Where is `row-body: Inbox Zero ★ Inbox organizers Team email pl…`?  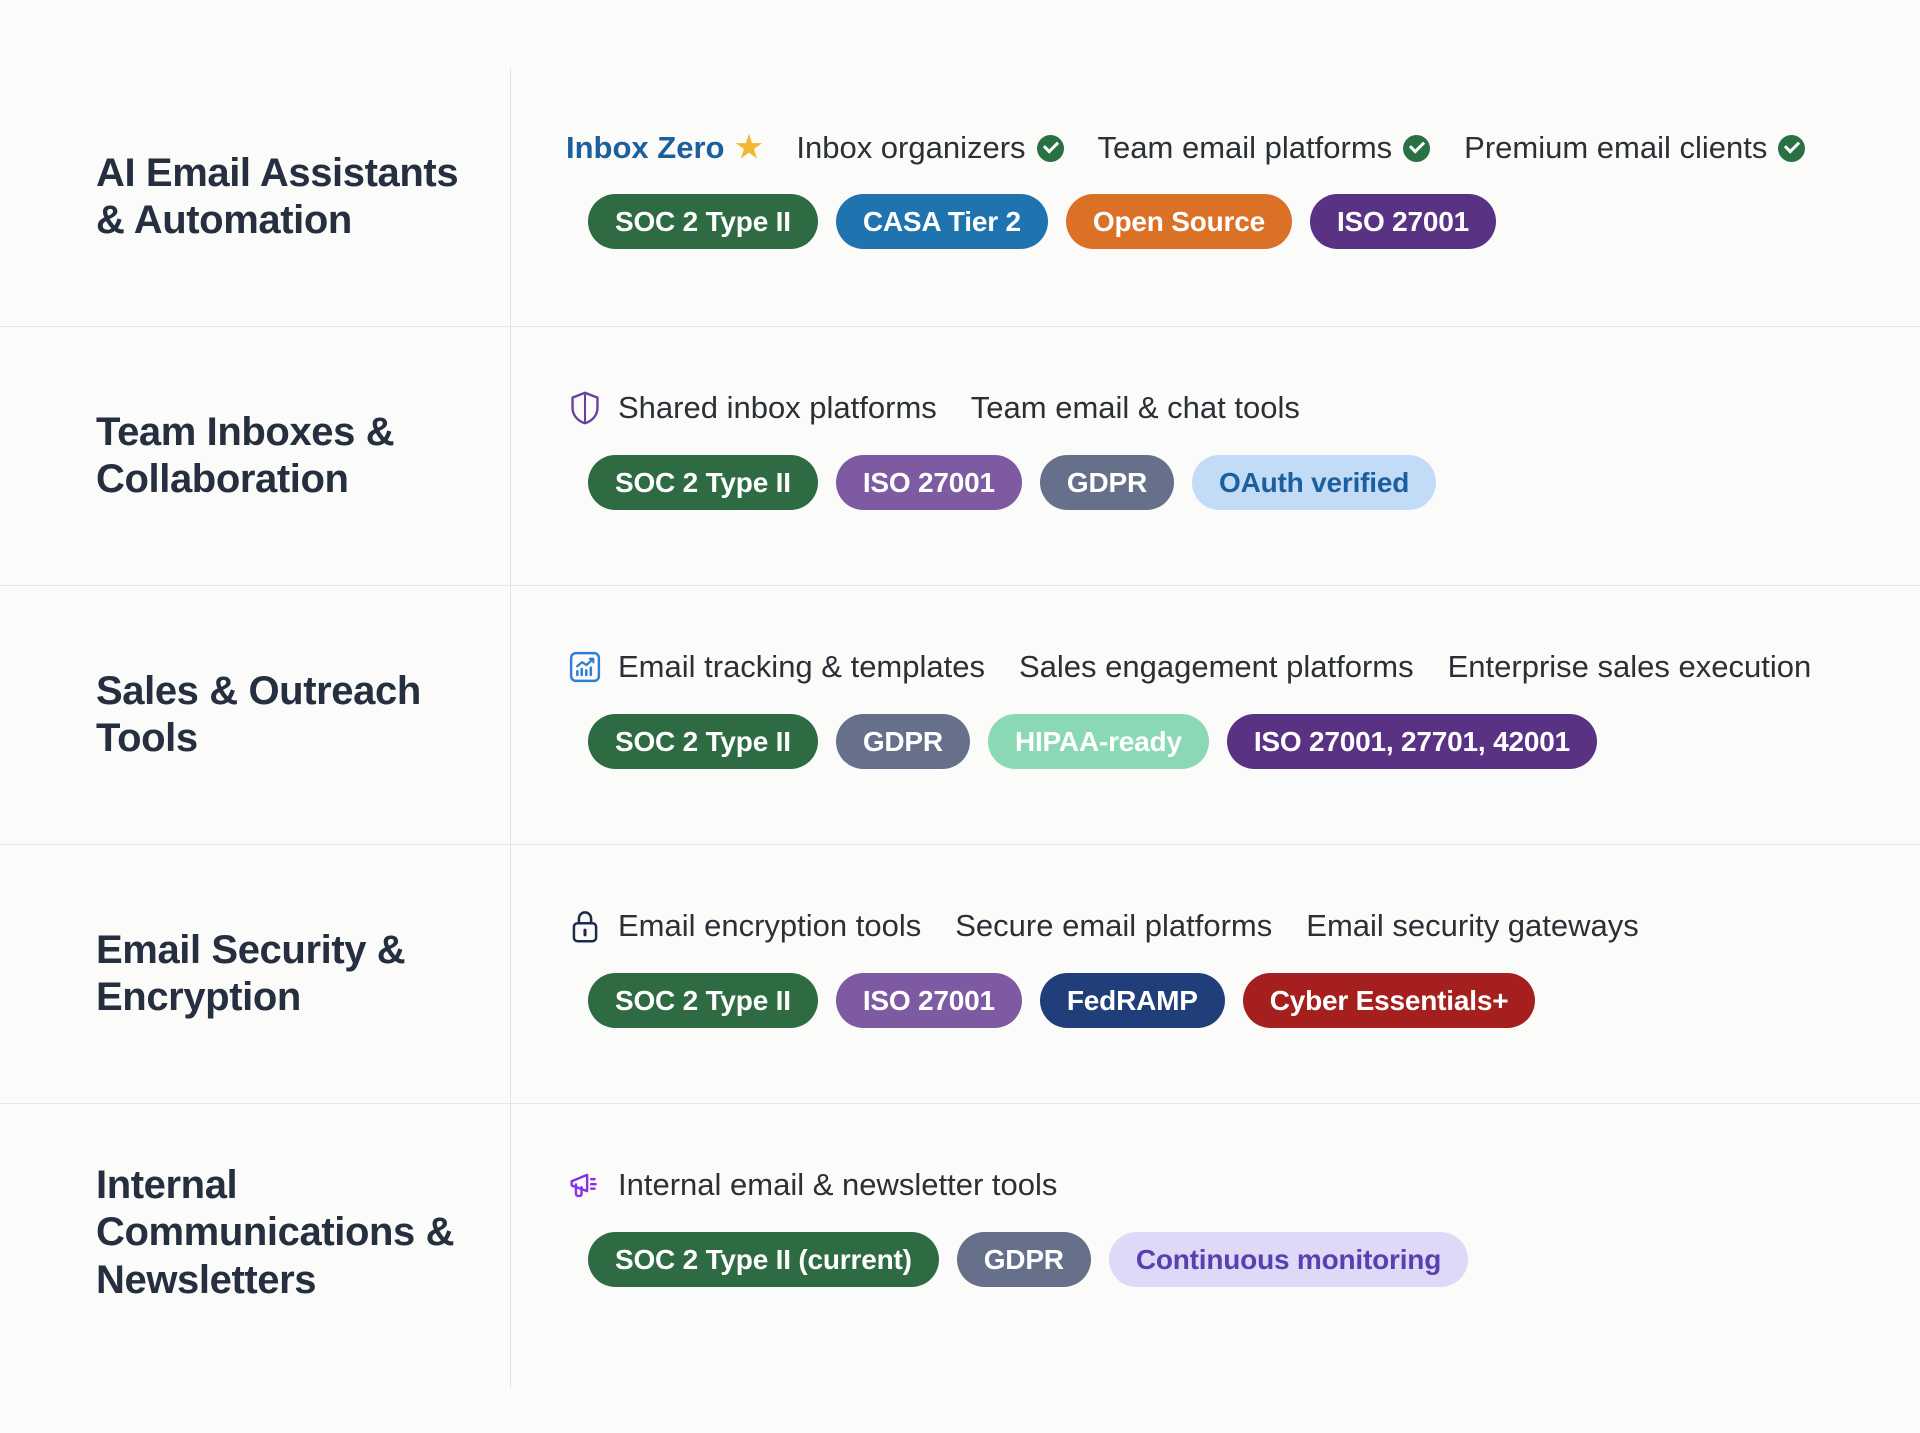 row-body: Inbox Zero ★ Inbox organizers Team email pl… is located at coordinates (1215, 158).